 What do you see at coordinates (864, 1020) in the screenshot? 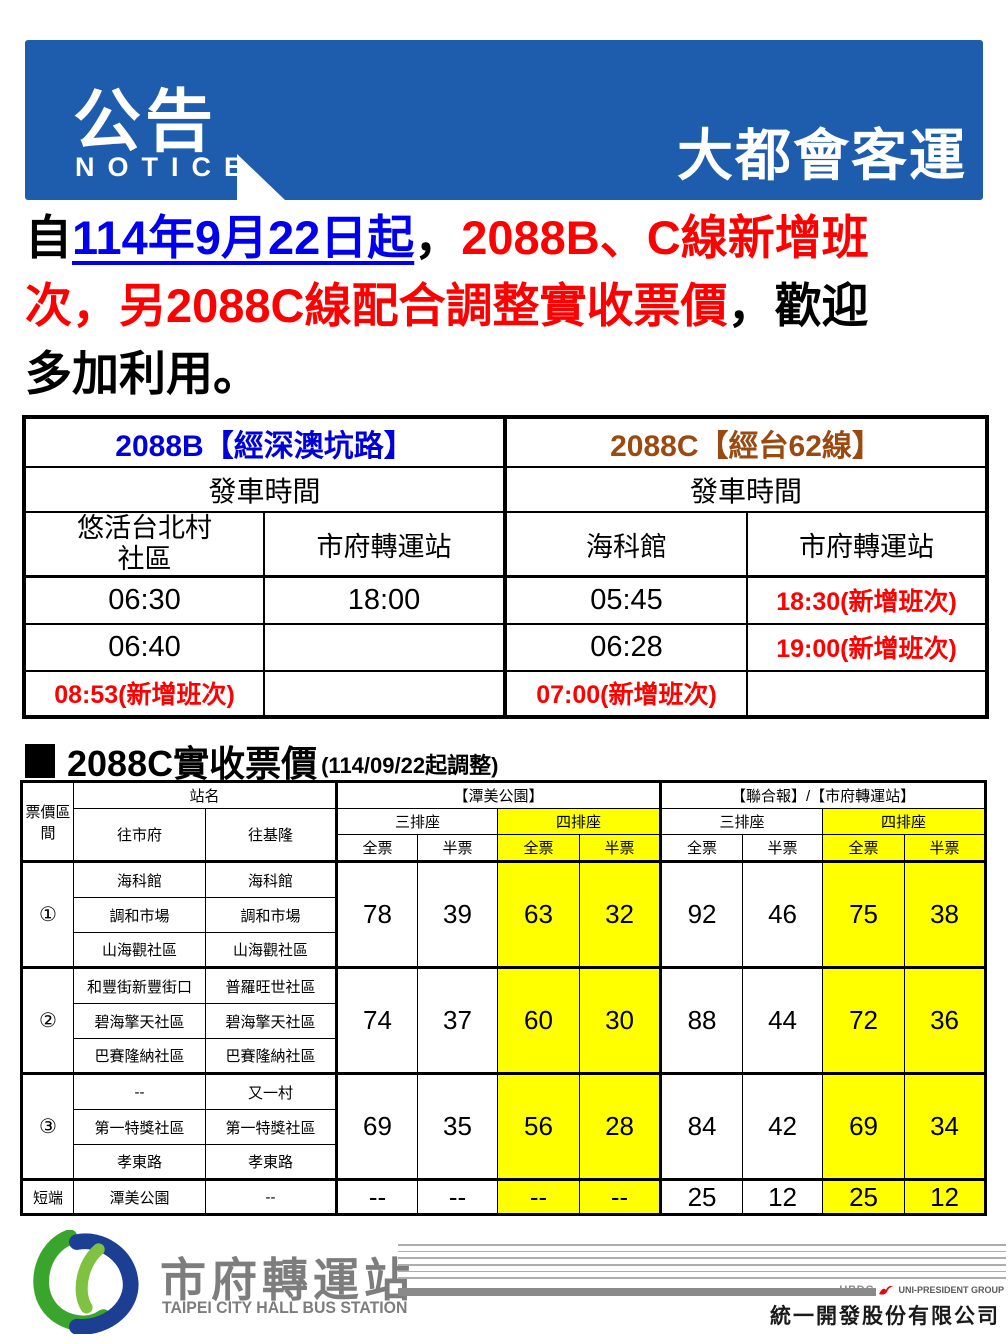
I see `fare-value: 72` at bounding box center [864, 1020].